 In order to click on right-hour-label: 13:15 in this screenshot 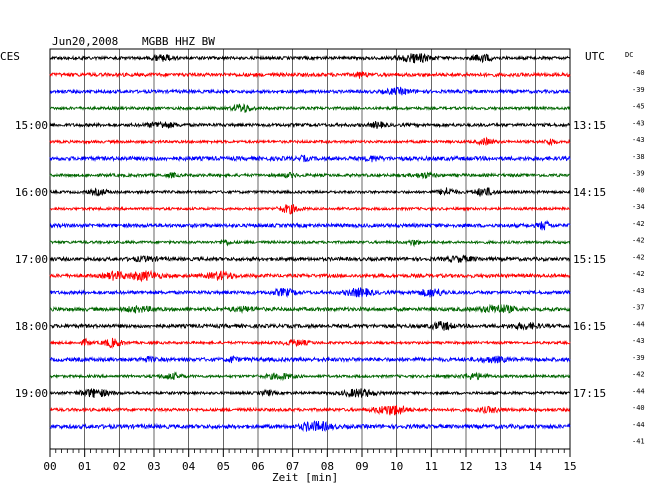, I will do `click(589, 125)`.